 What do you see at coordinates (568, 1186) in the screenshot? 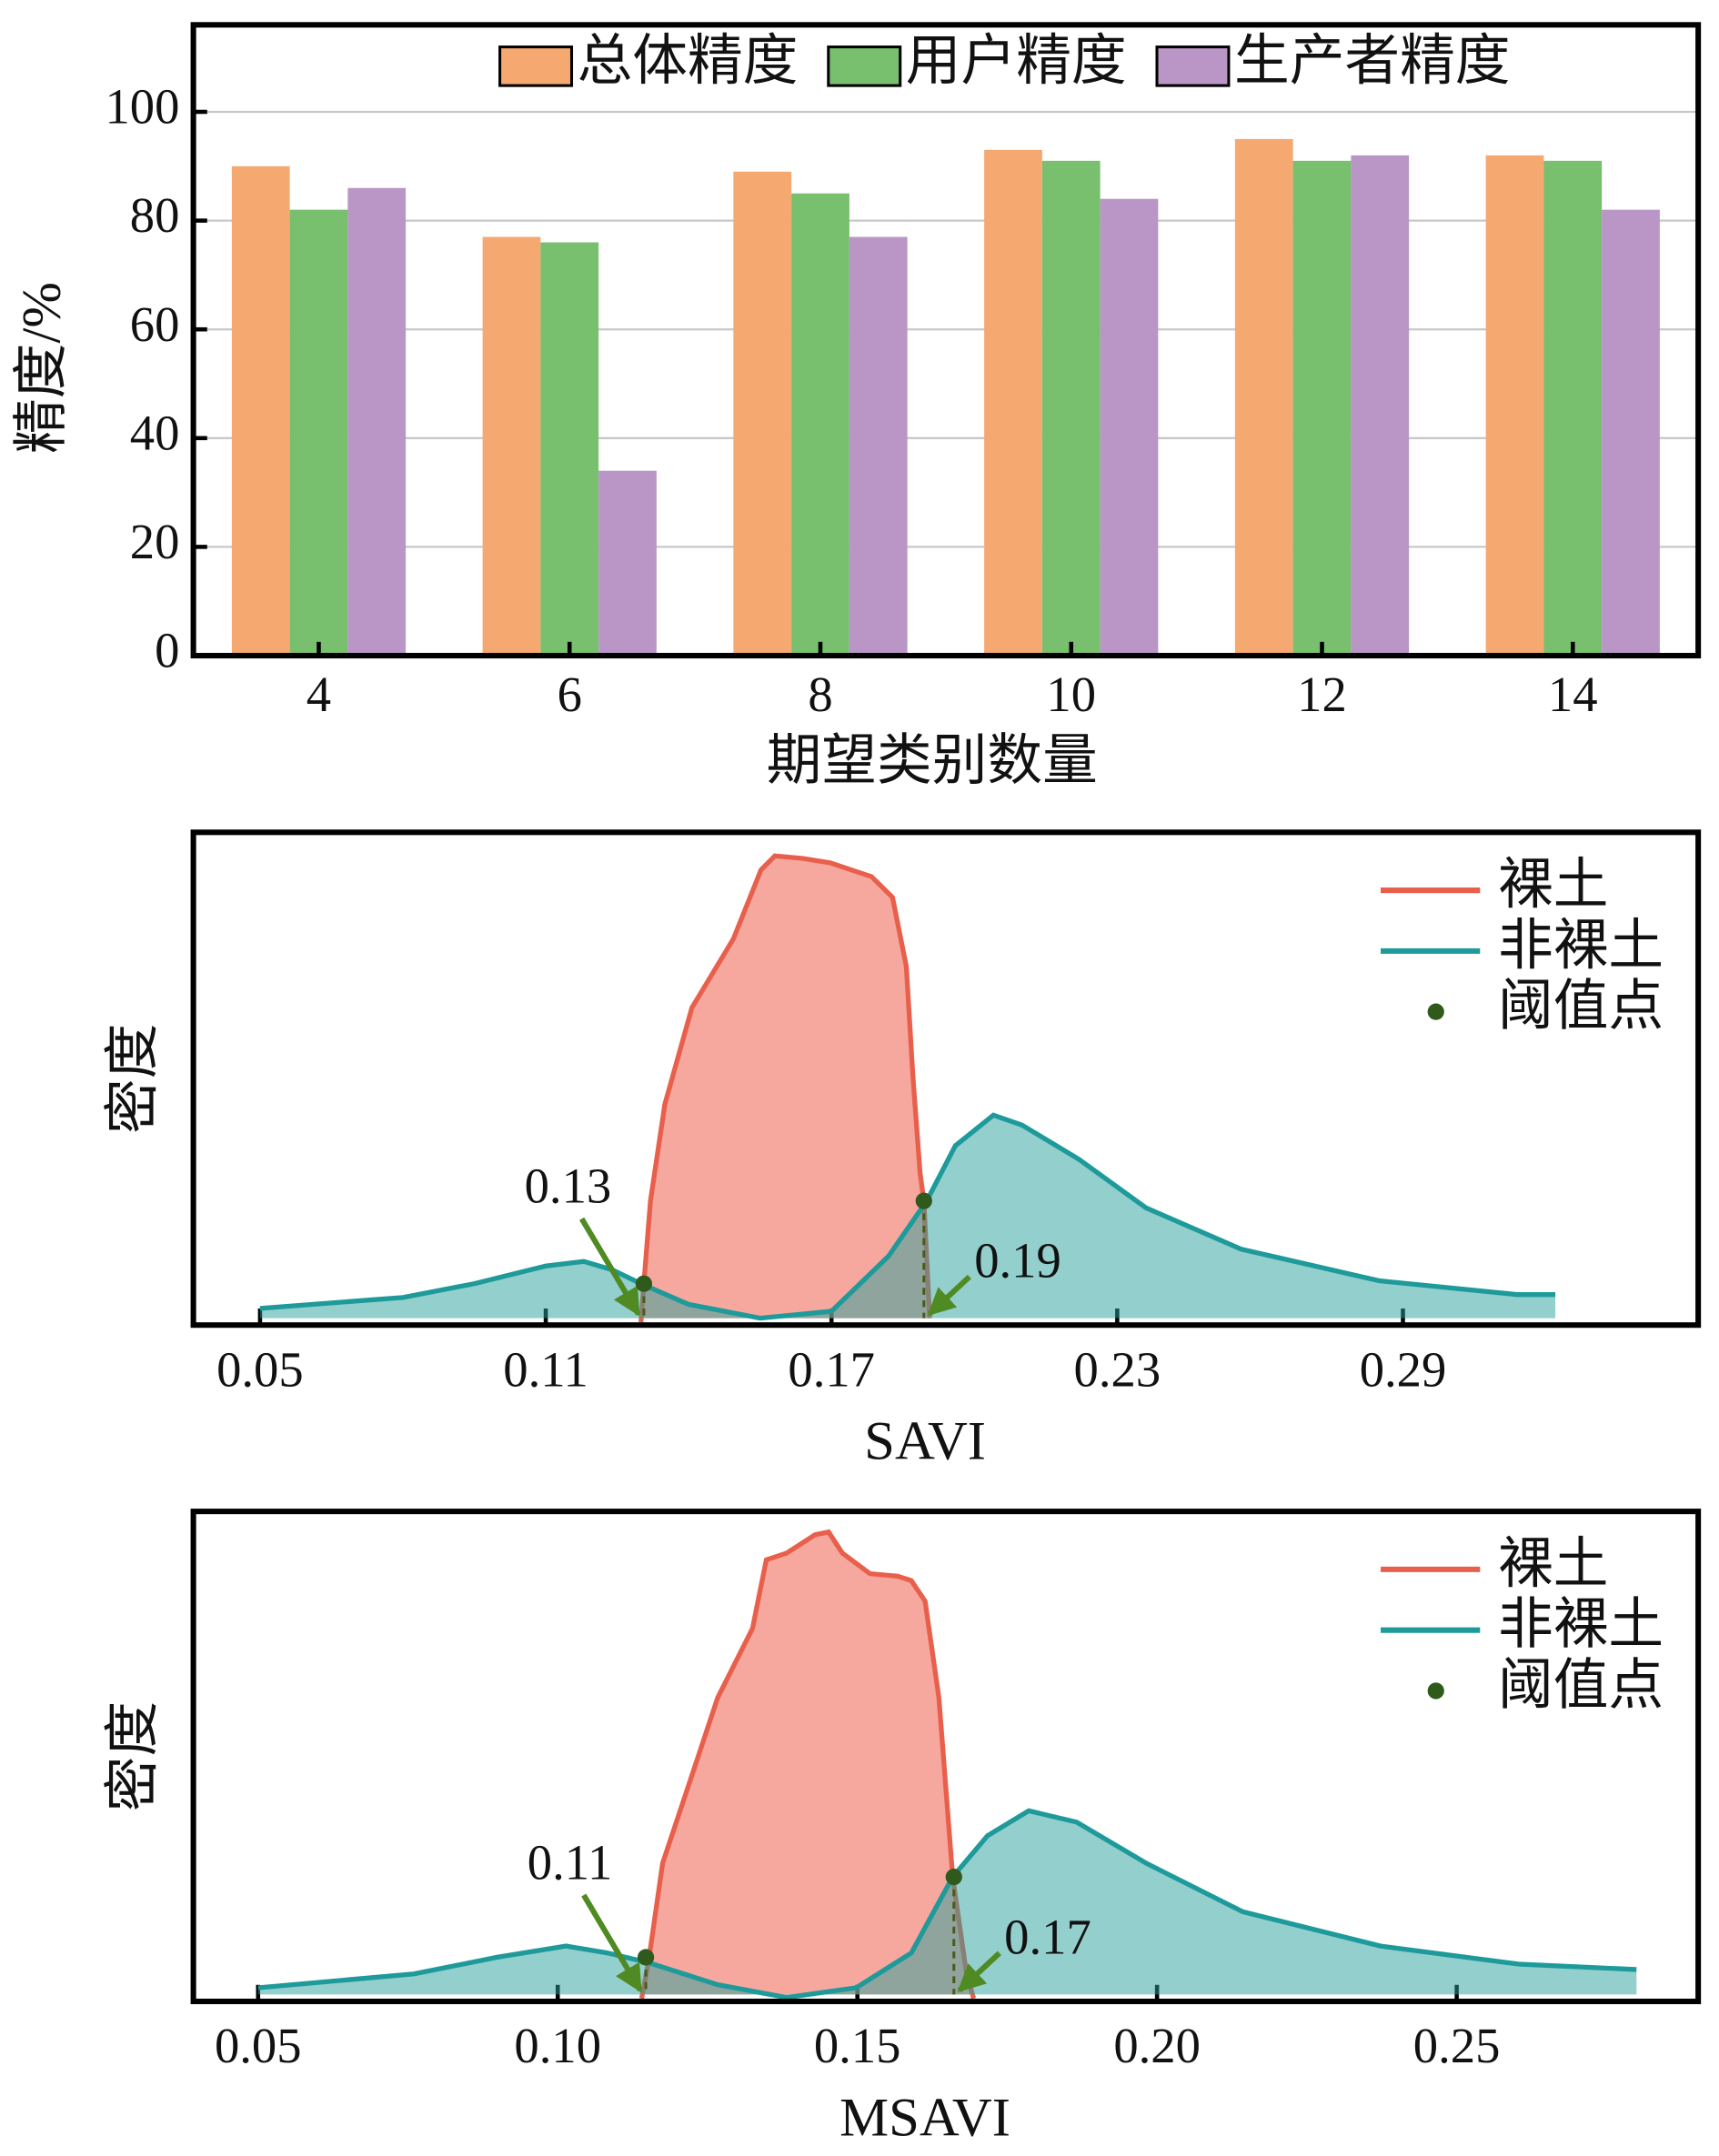
I see `threshold-label: 0.13` at bounding box center [568, 1186].